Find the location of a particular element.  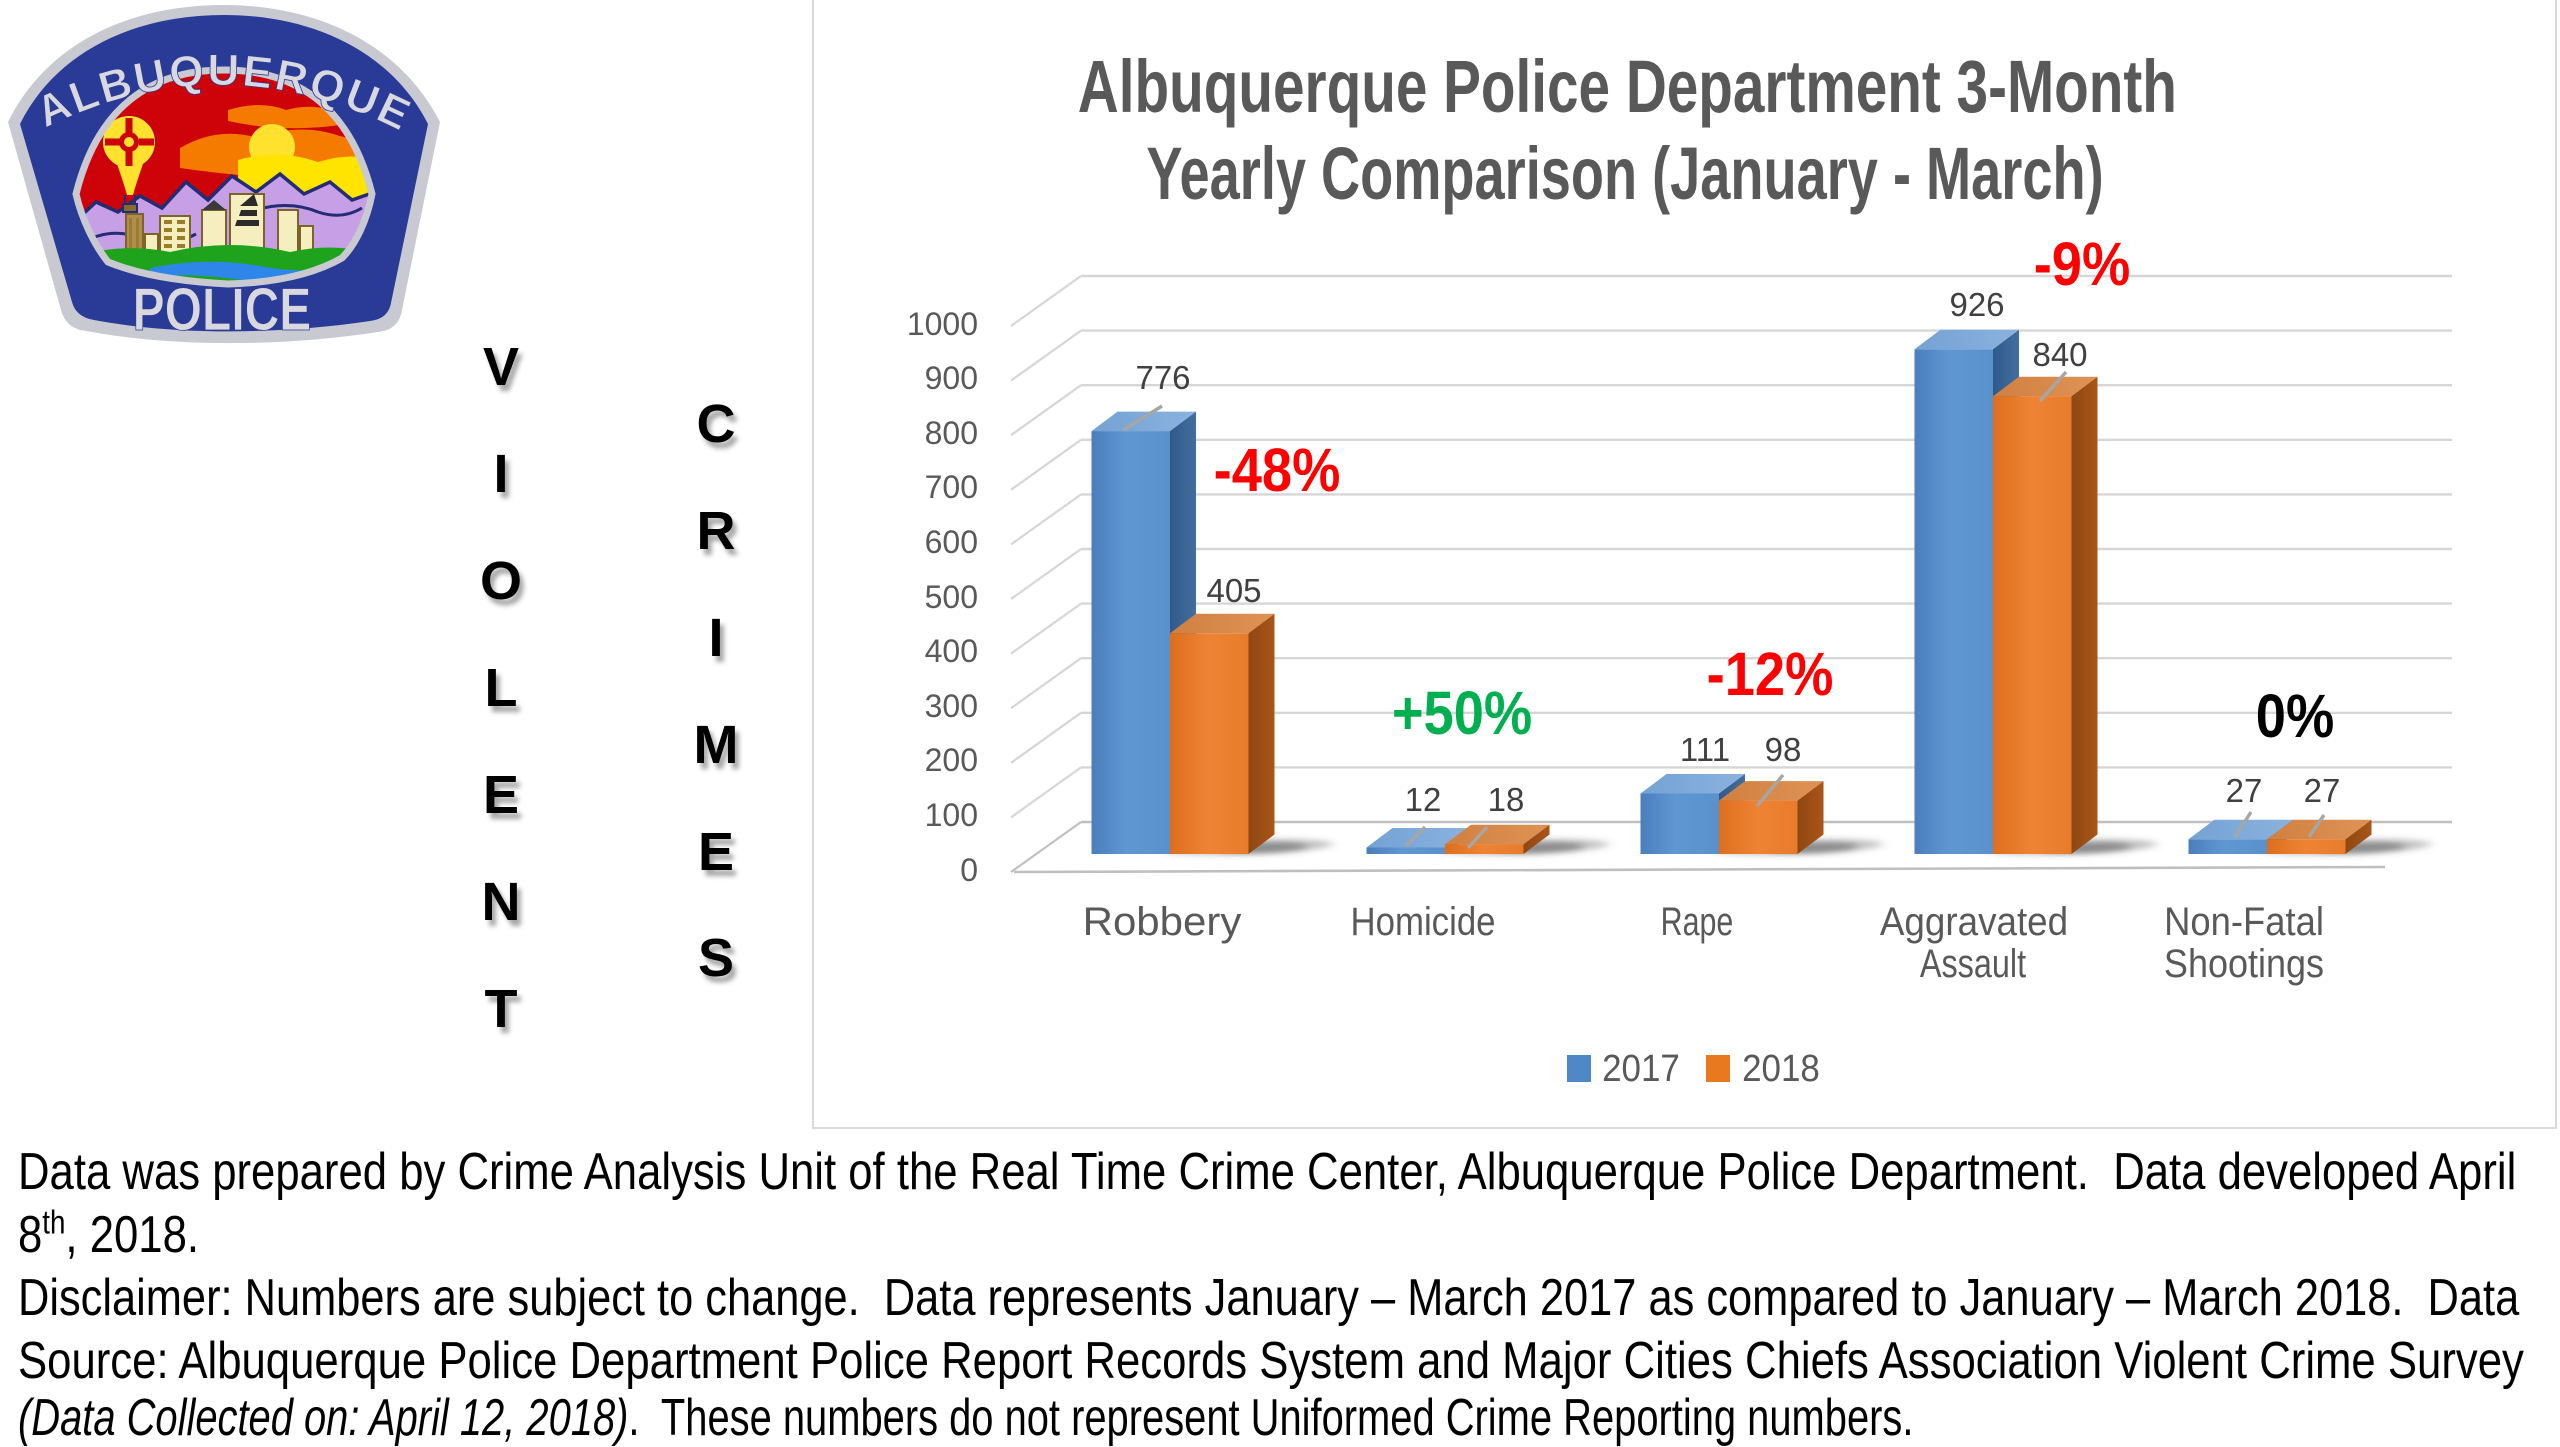

svg-text: POLICE is located at coordinates (222, 309).